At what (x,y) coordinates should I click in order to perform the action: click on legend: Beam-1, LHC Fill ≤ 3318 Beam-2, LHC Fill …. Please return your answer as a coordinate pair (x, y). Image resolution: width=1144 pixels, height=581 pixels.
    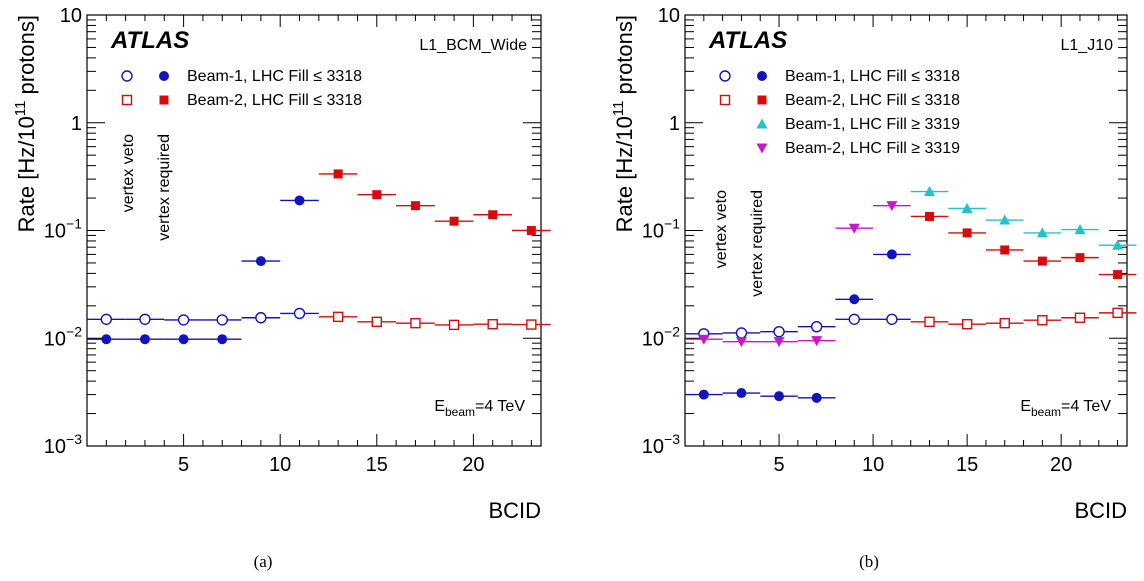
    Looking at the image, I should click on (839, 112).